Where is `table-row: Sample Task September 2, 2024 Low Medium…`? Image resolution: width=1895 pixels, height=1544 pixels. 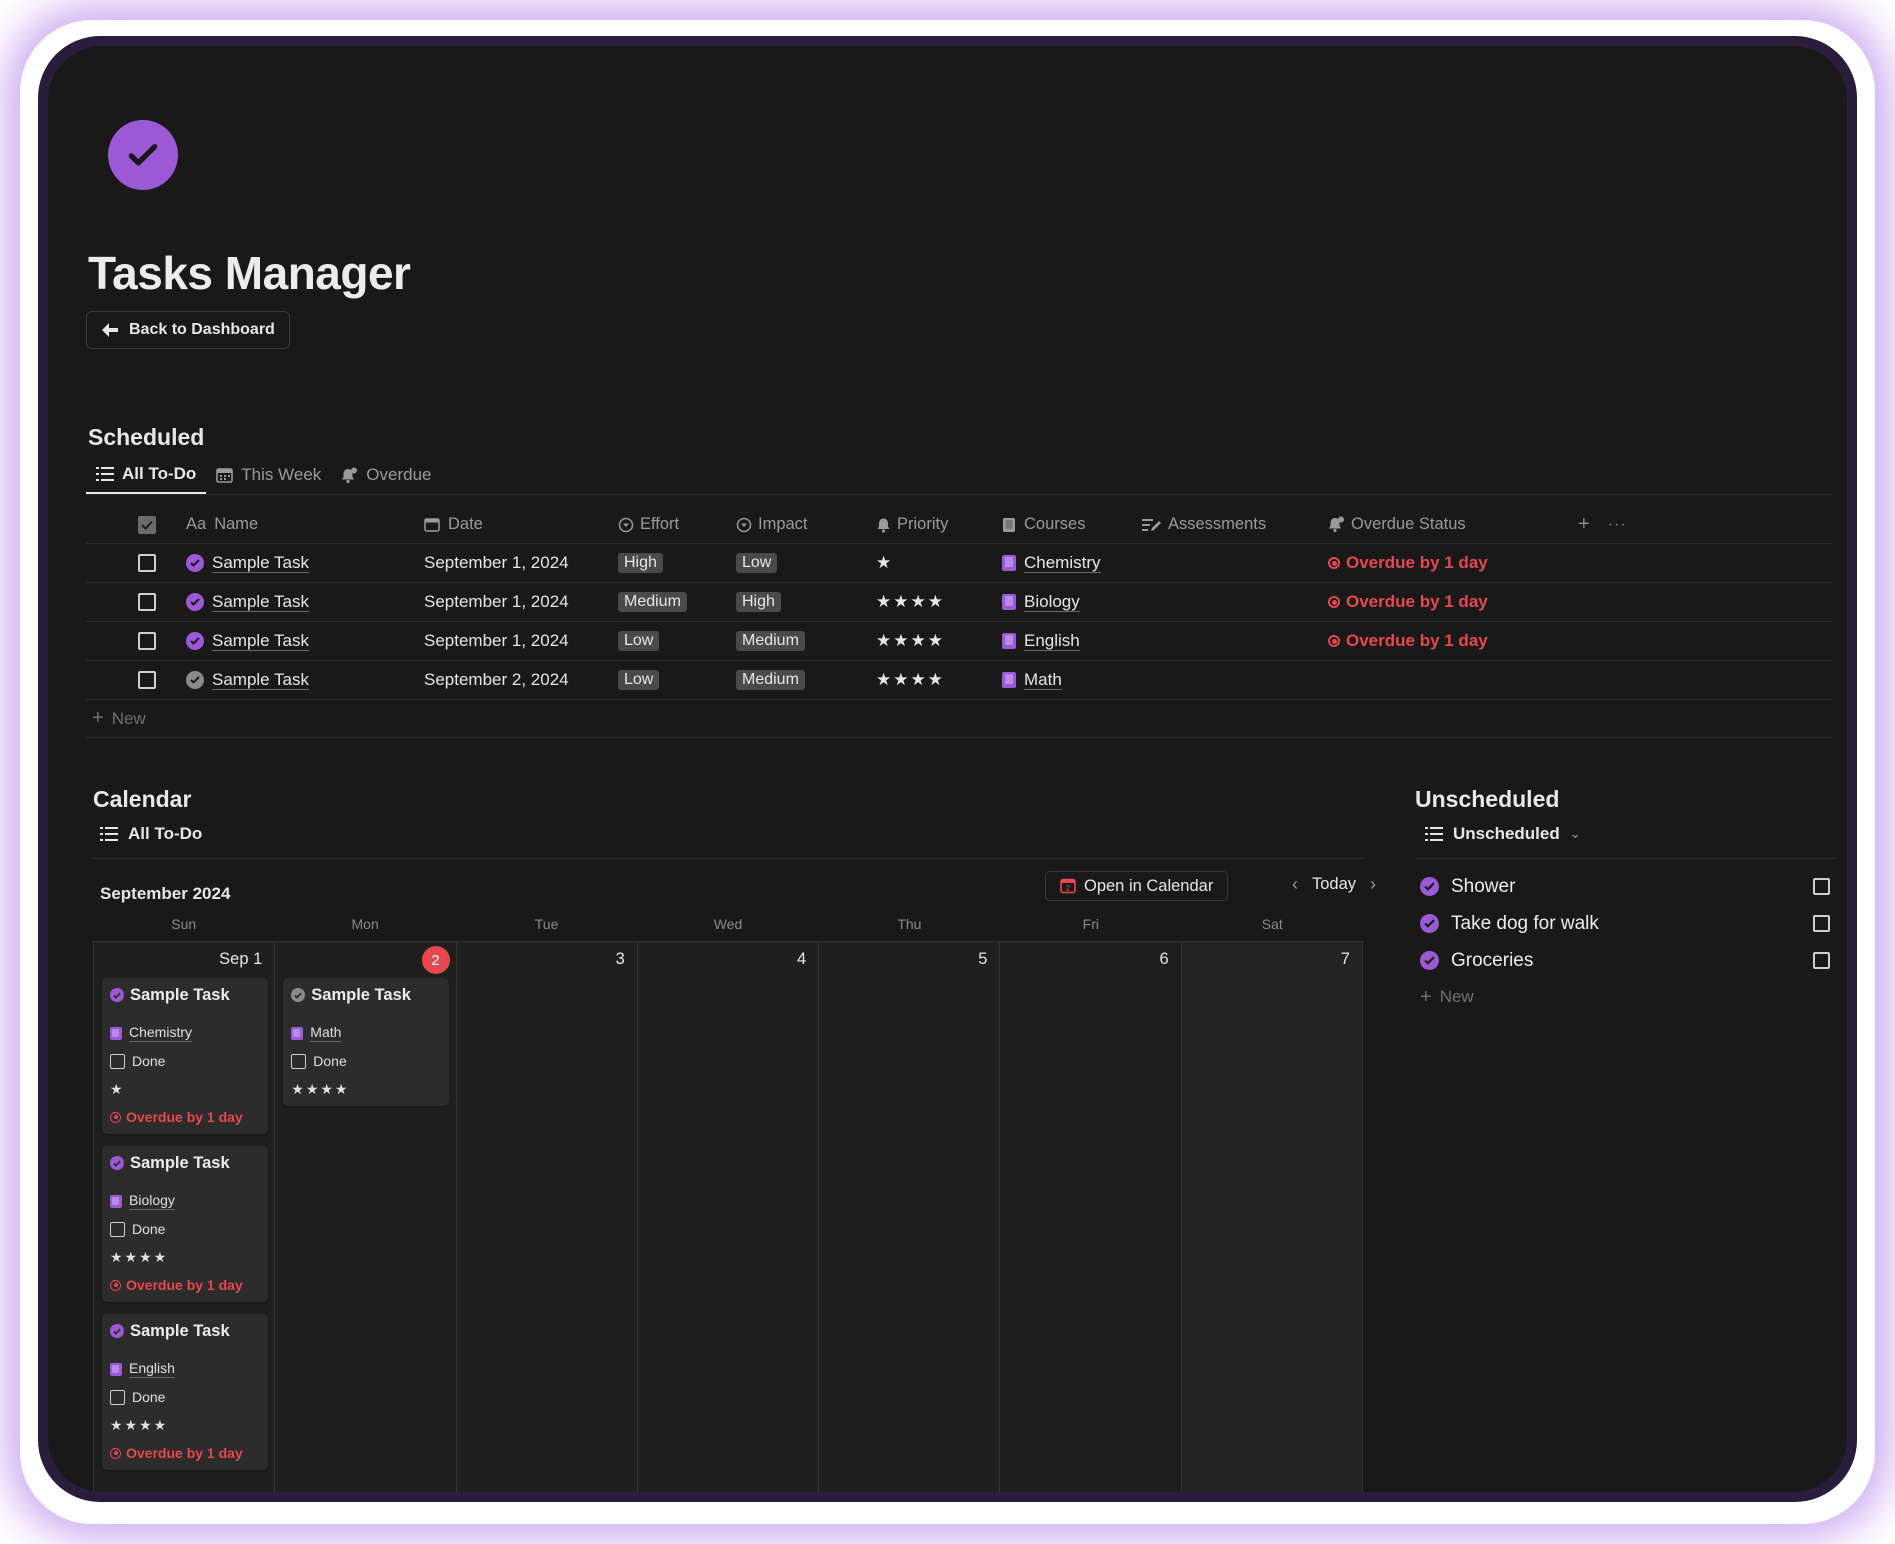 table-row: Sample Task September 2, 2024 Low Medium… is located at coordinates (959, 680).